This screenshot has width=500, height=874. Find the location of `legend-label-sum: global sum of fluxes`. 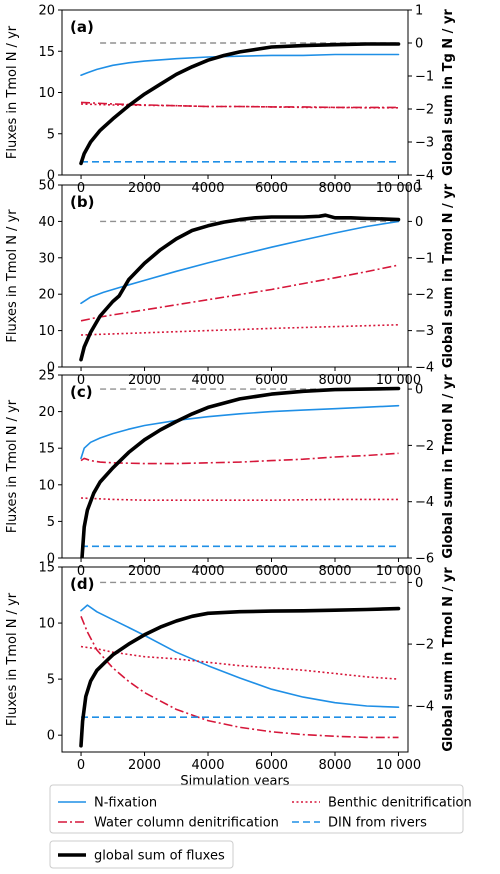

legend-label-sum: global sum of fluxes is located at coordinates (159, 856).